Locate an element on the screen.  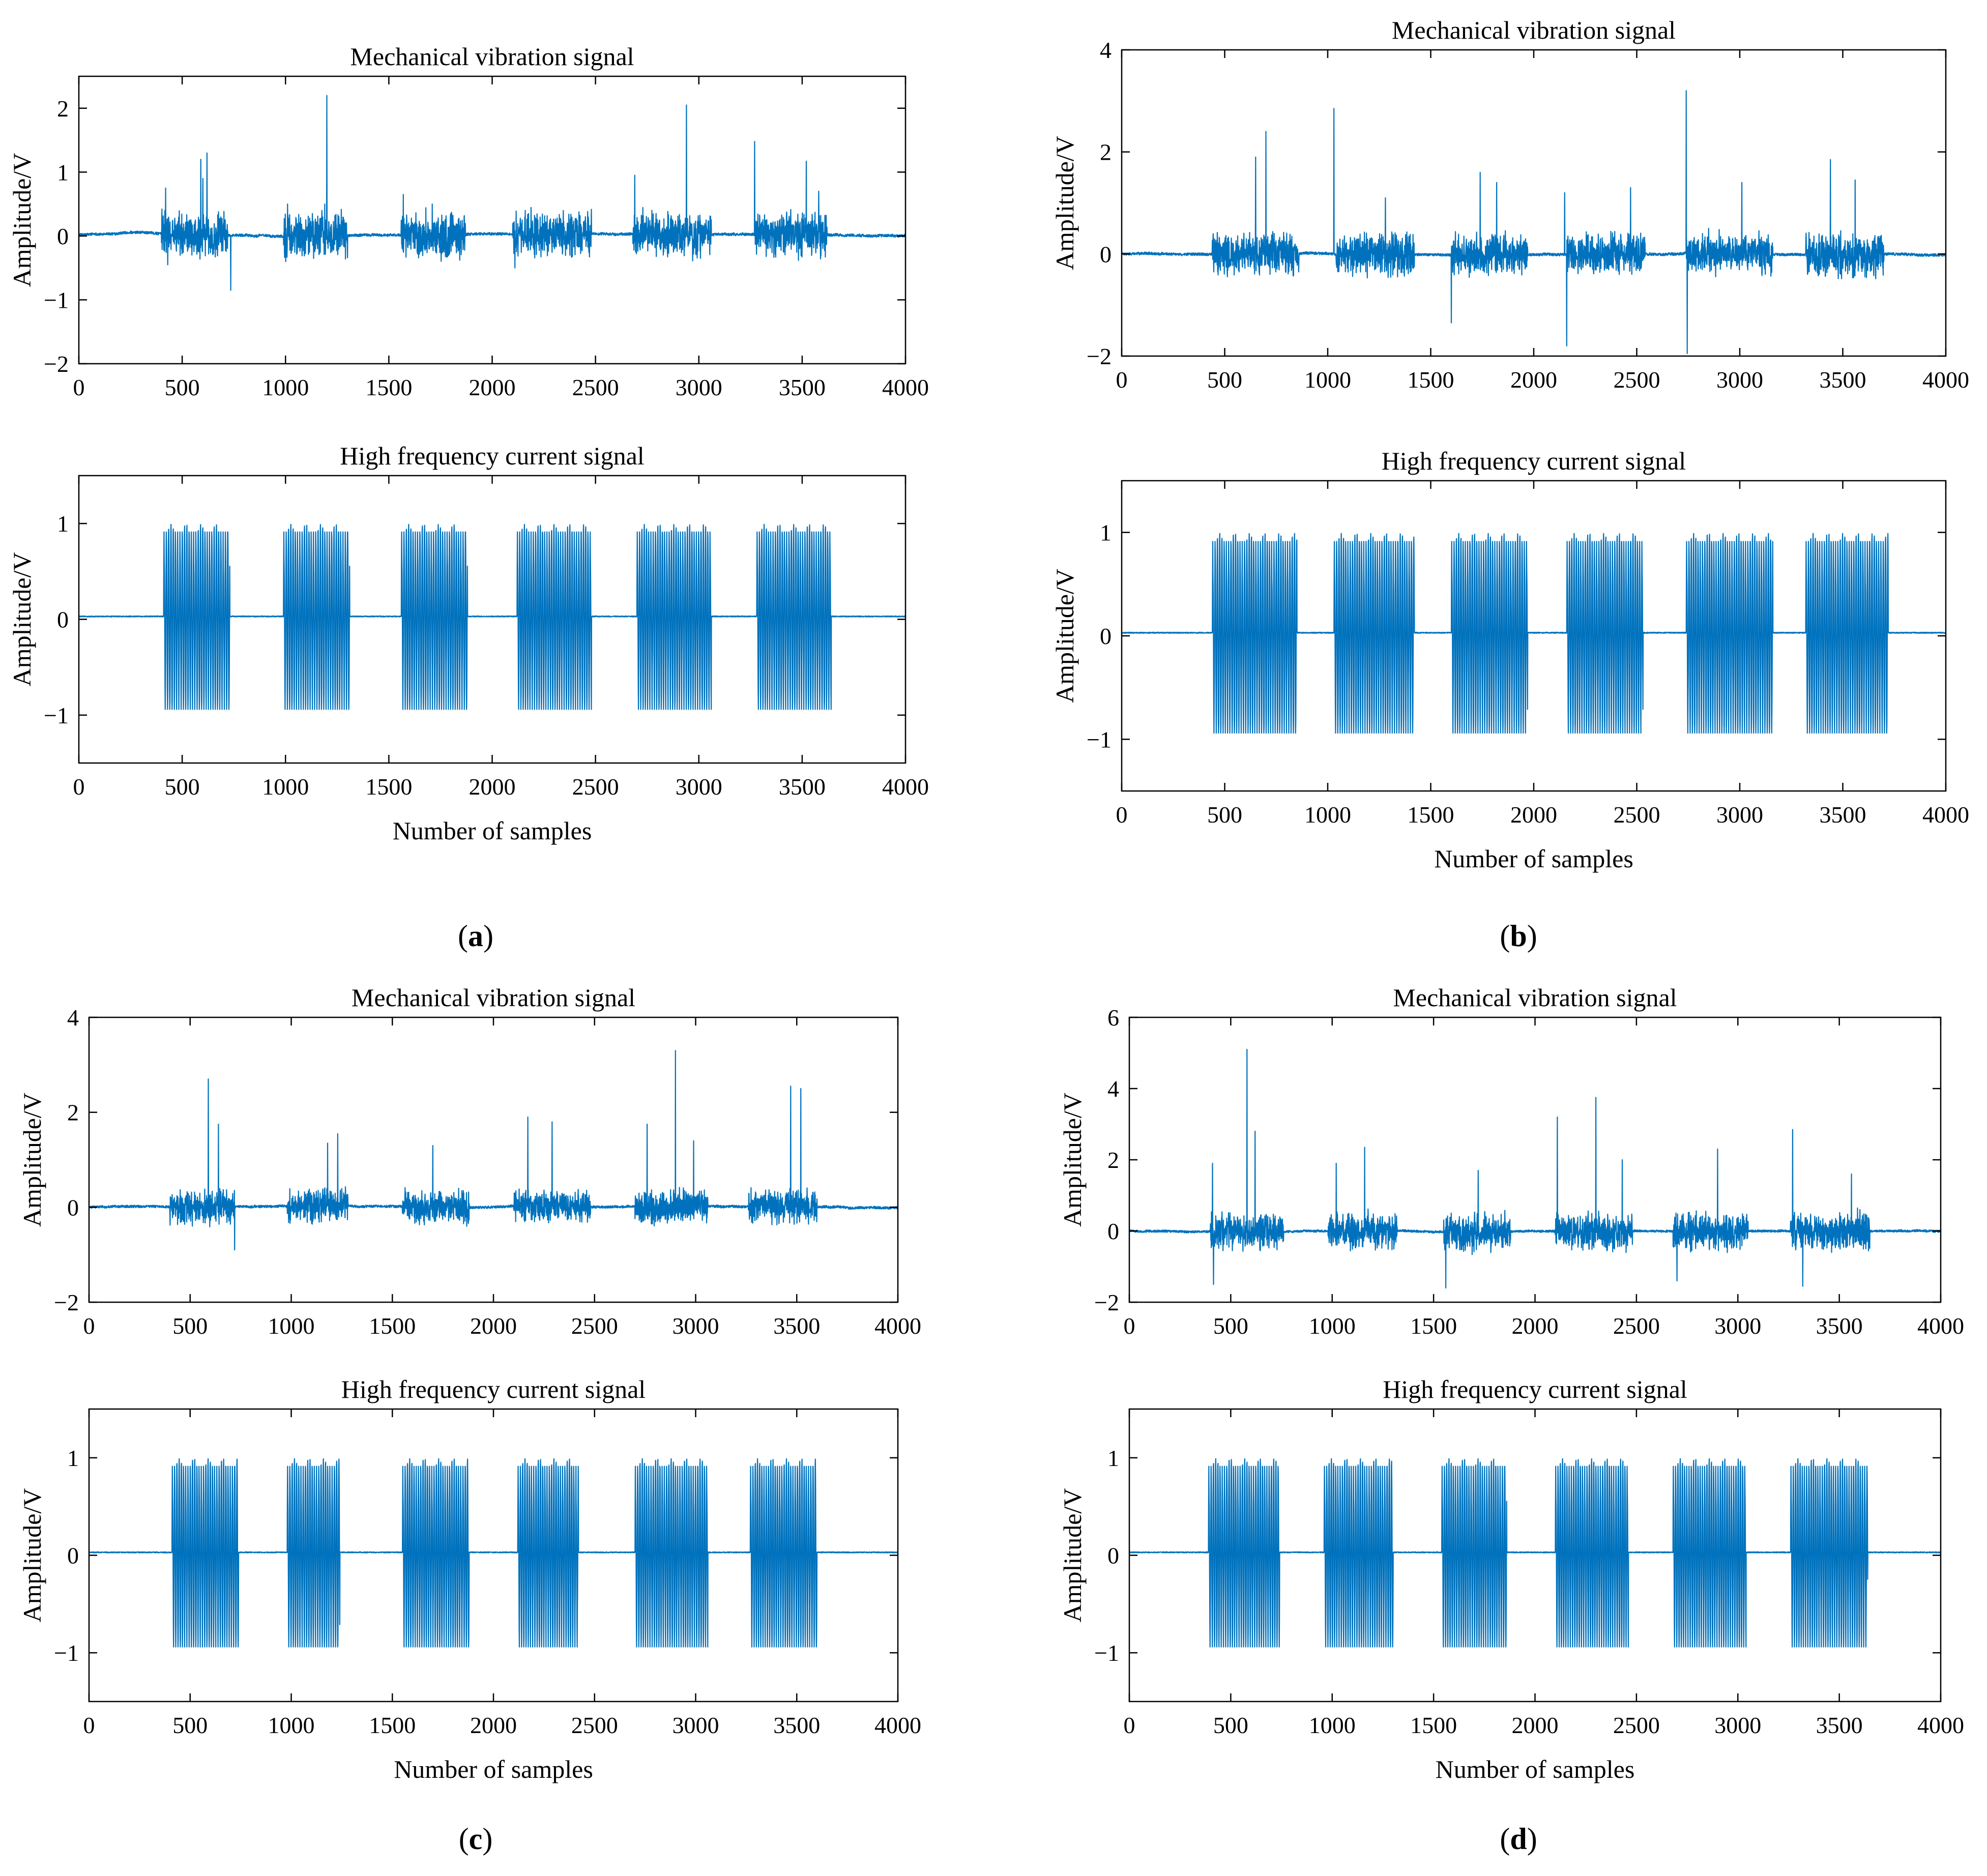
panel-label-d: (d) is located at coordinates (1518, 1839).